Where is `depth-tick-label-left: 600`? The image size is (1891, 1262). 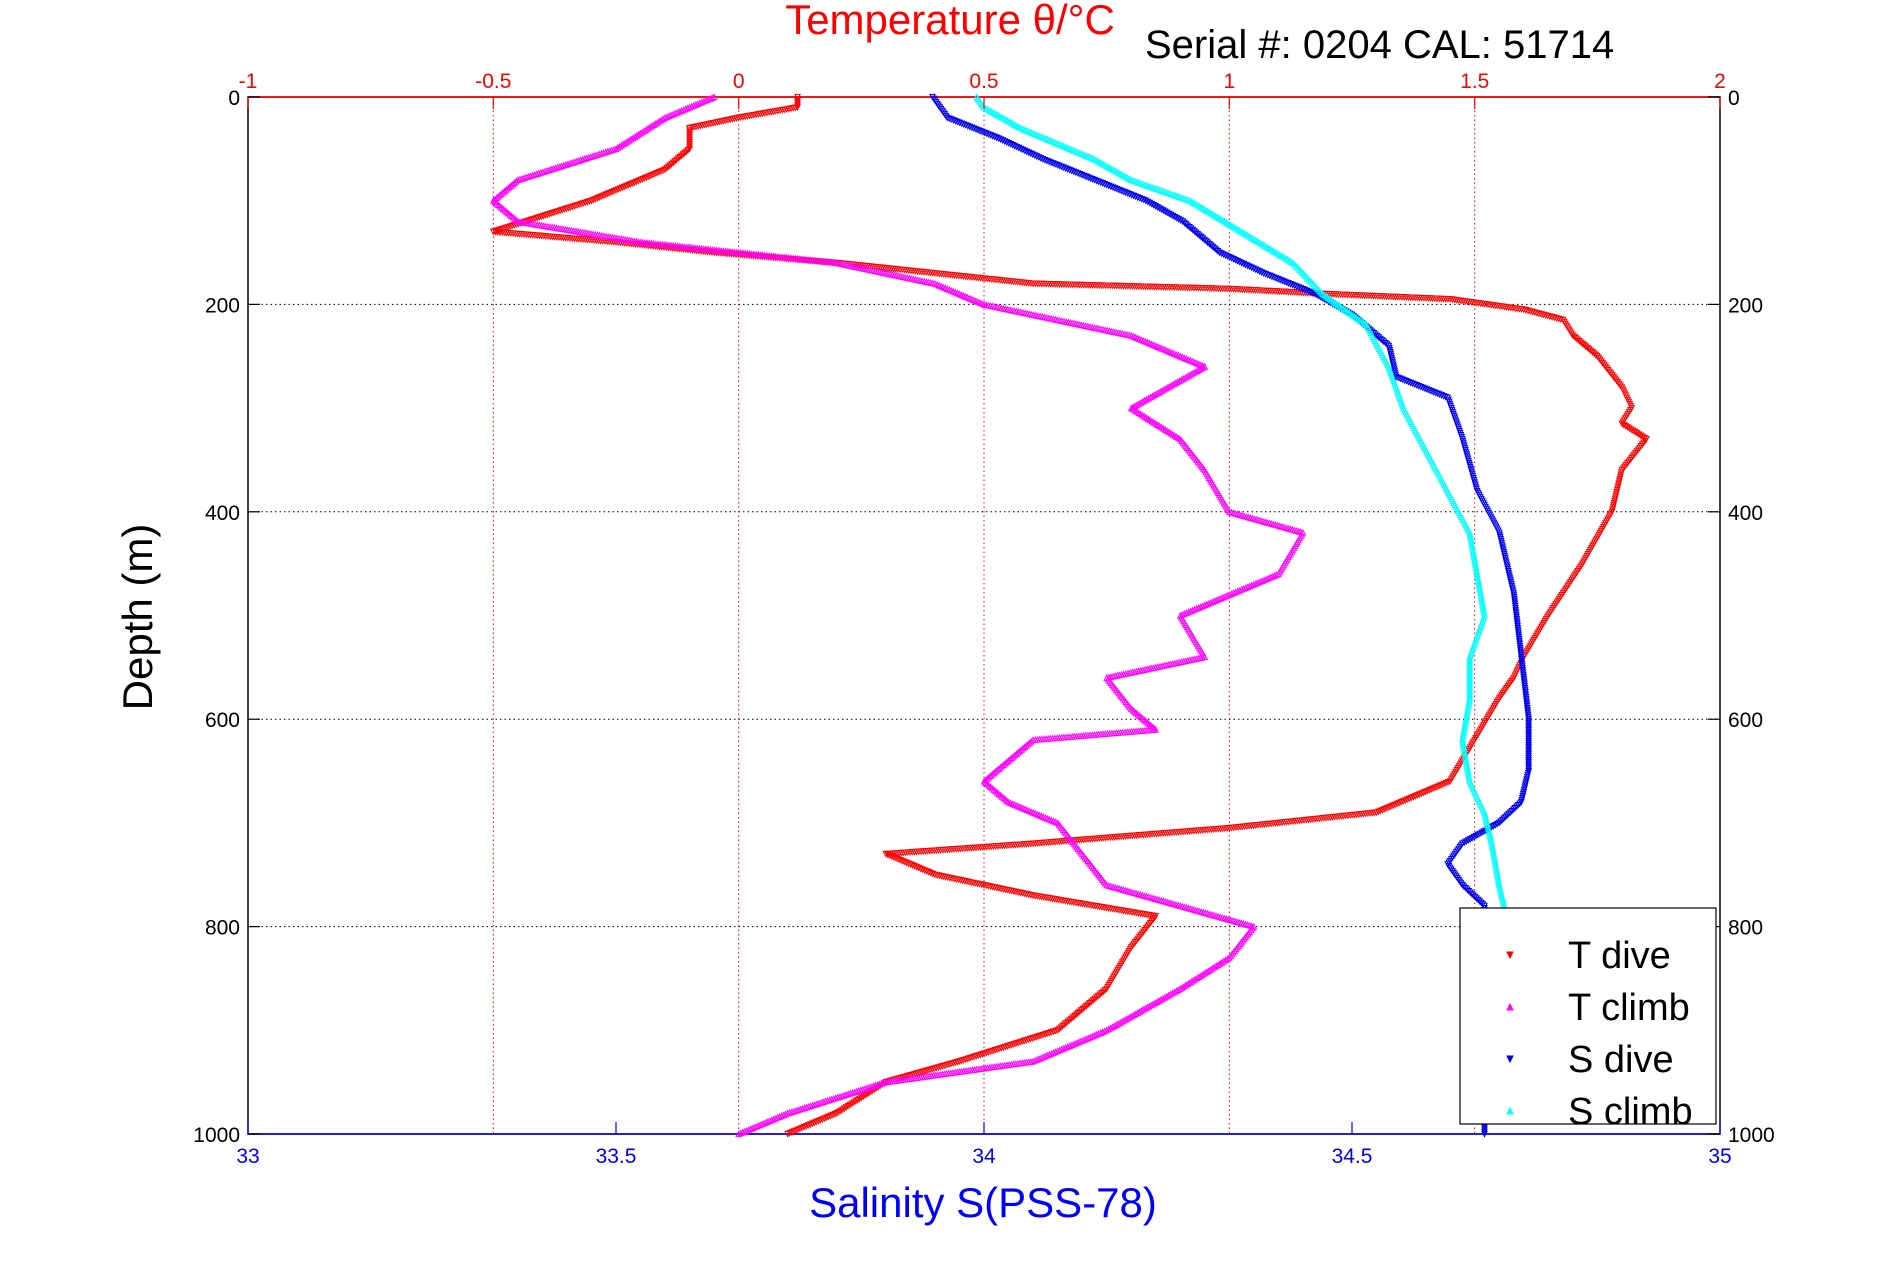
depth-tick-label-left: 600 is located at coordinates (222, 720).